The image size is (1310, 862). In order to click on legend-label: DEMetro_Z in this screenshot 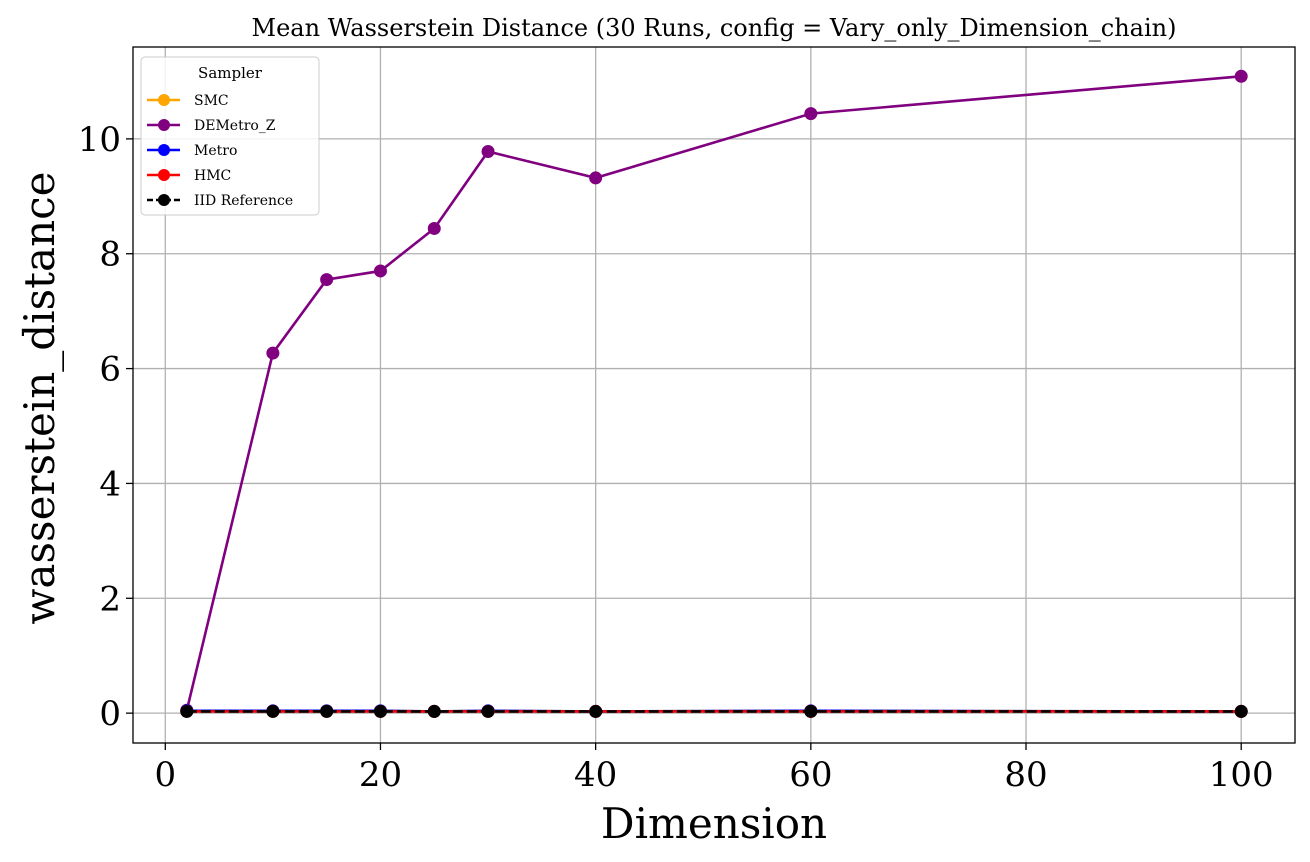, I will do `click(235, 126)`.